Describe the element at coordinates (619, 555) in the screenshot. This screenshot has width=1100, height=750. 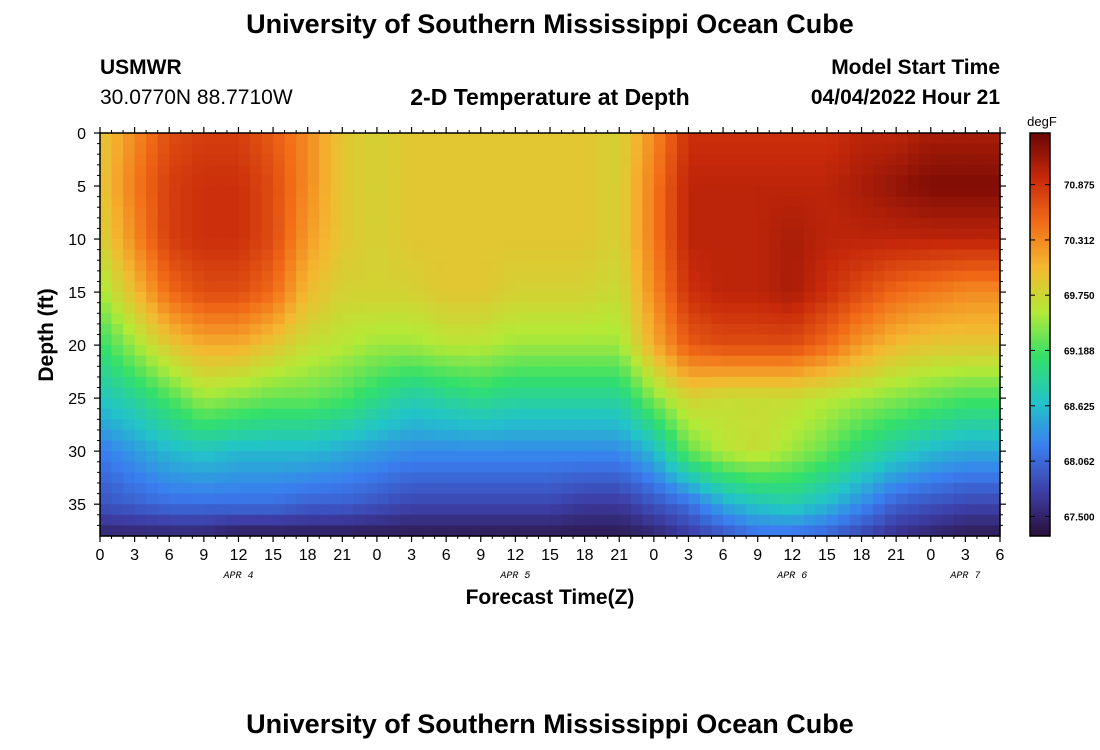
I see `x-tick-label: 21` at that location.